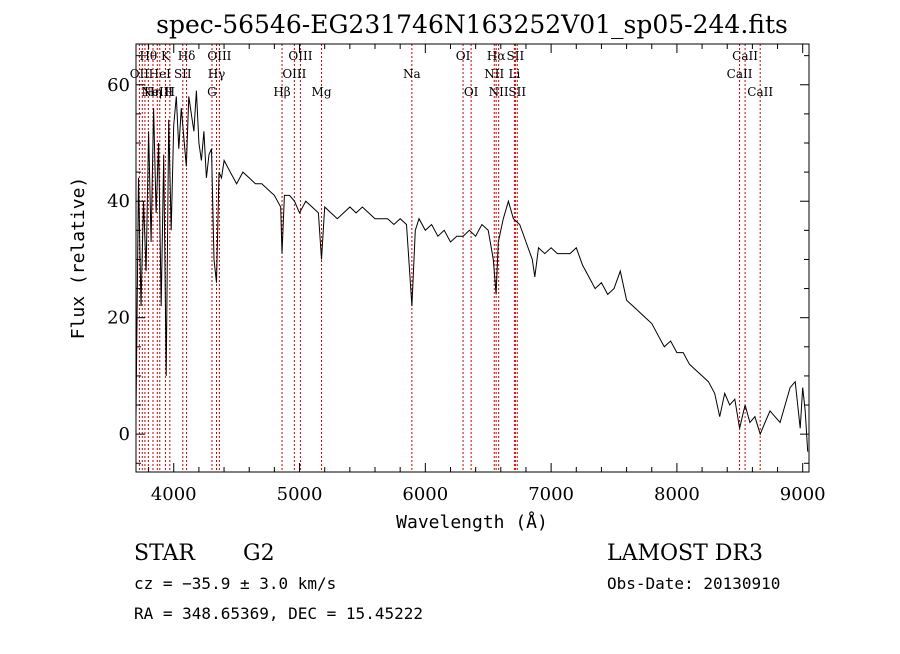 This screenshot has height=654, width=900. Describe the element at coordinates (124, 434) in the screenshot. I see `y-tick-label-0: 0` at that location.